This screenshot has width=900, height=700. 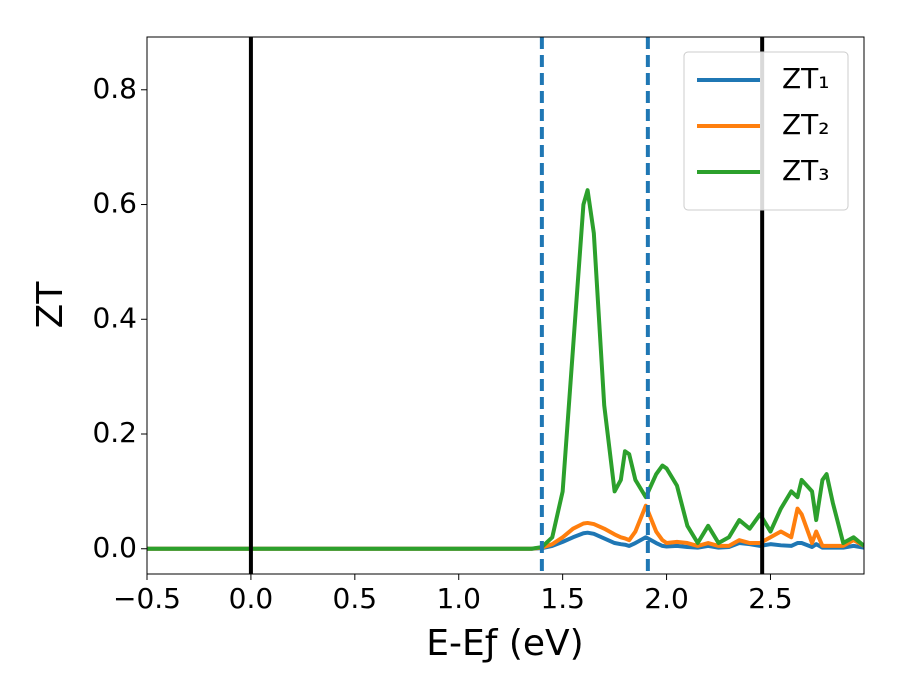 What do you see at coordinates (806, 78) in the screenshot?
I see `legend-label: ZT₁` at bounding box center [806, 78].